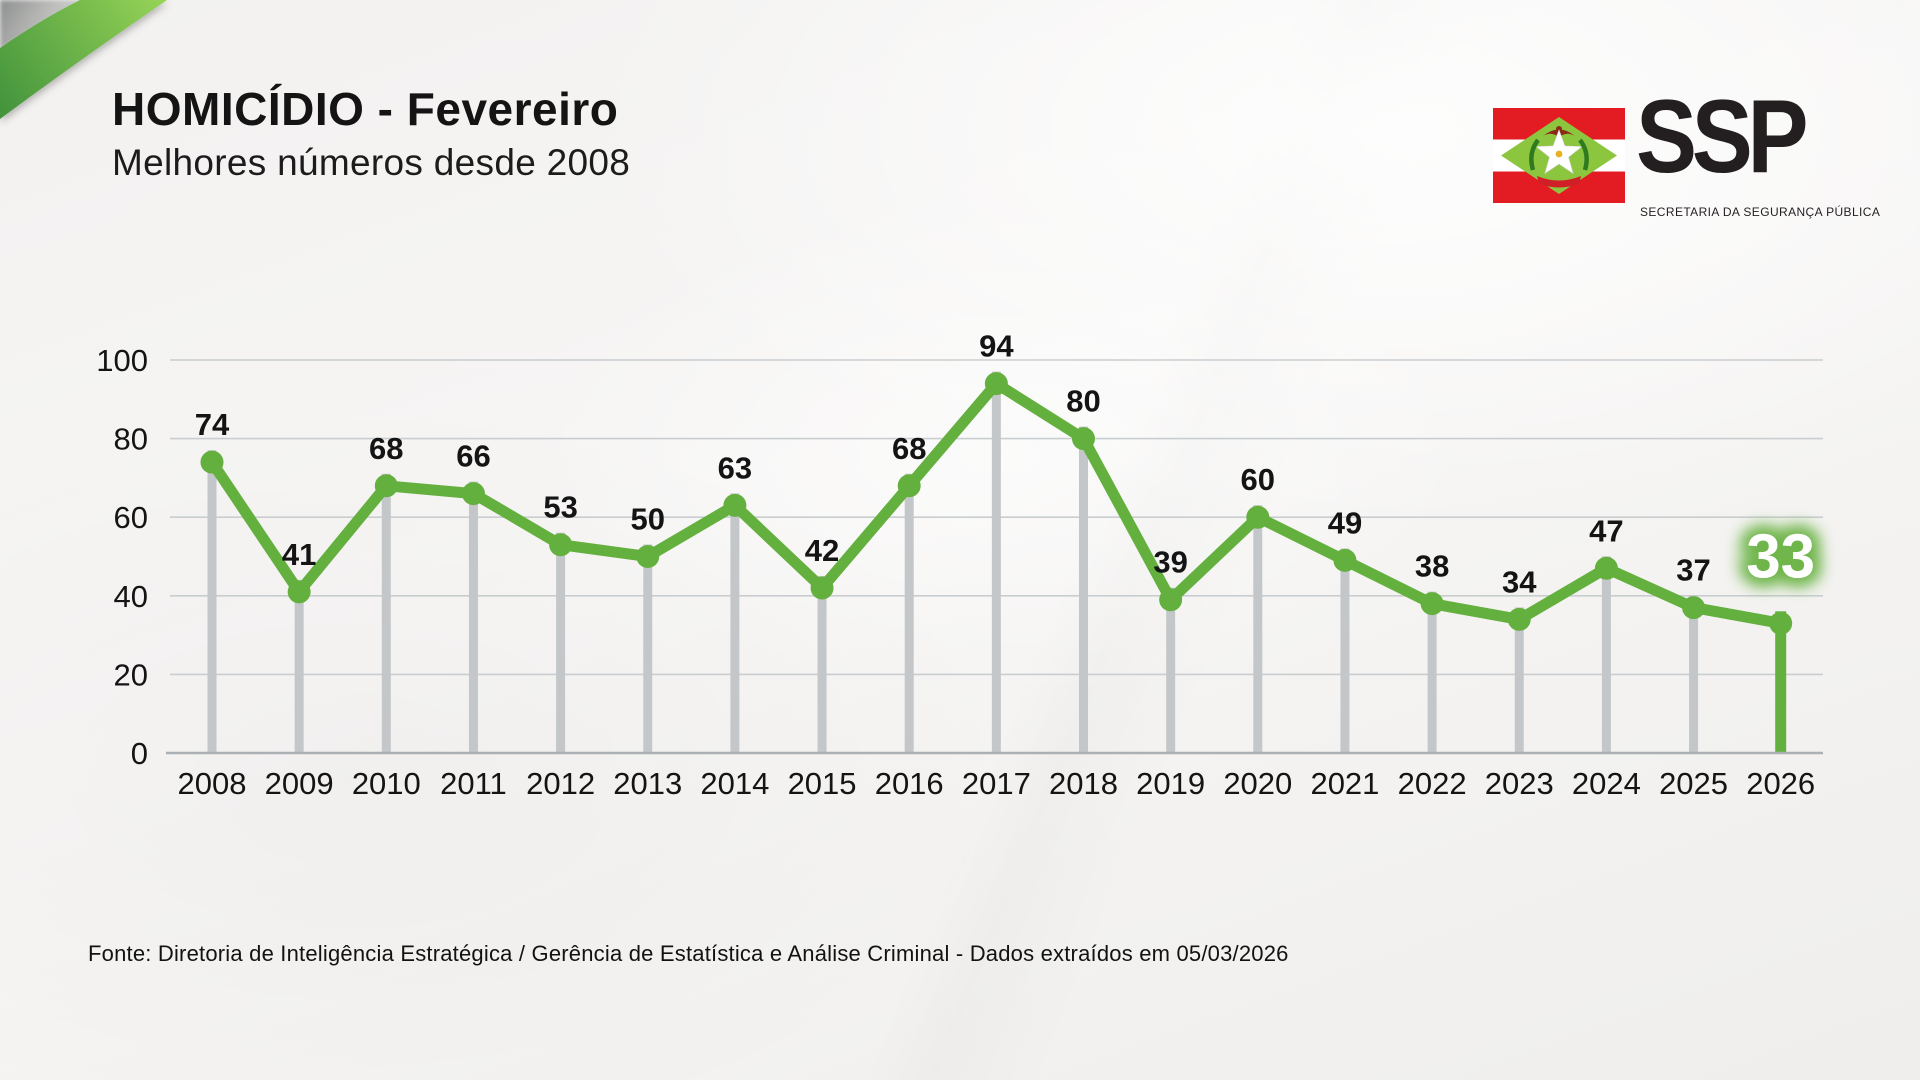 The height and width of the screenshot is (1080, 1920). What do you see at coordinates (560, 507) in the screenshot?
I see `value-label-2012: 53` at bounding box center [560, 507].